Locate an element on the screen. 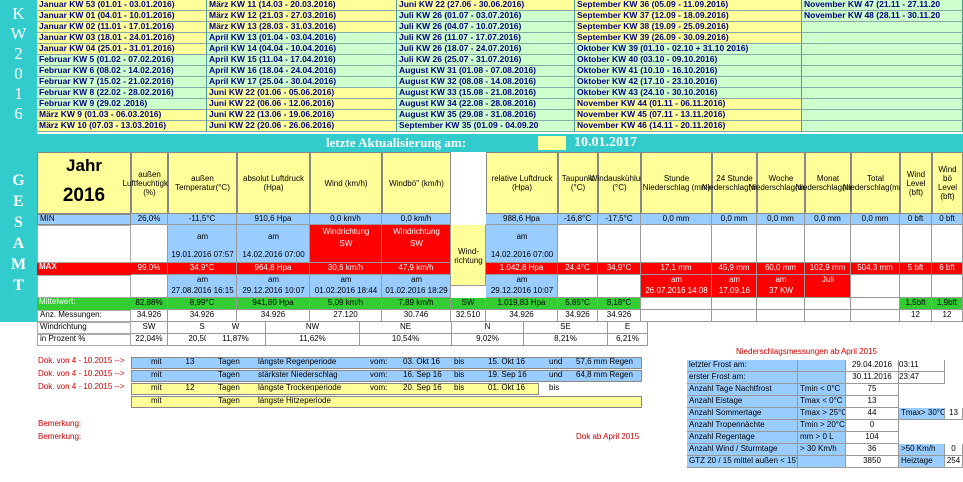 The height and width of the screenshot is (482, 963). periode-text: längste Hitzeperiode is located at coordinates (294, 401).